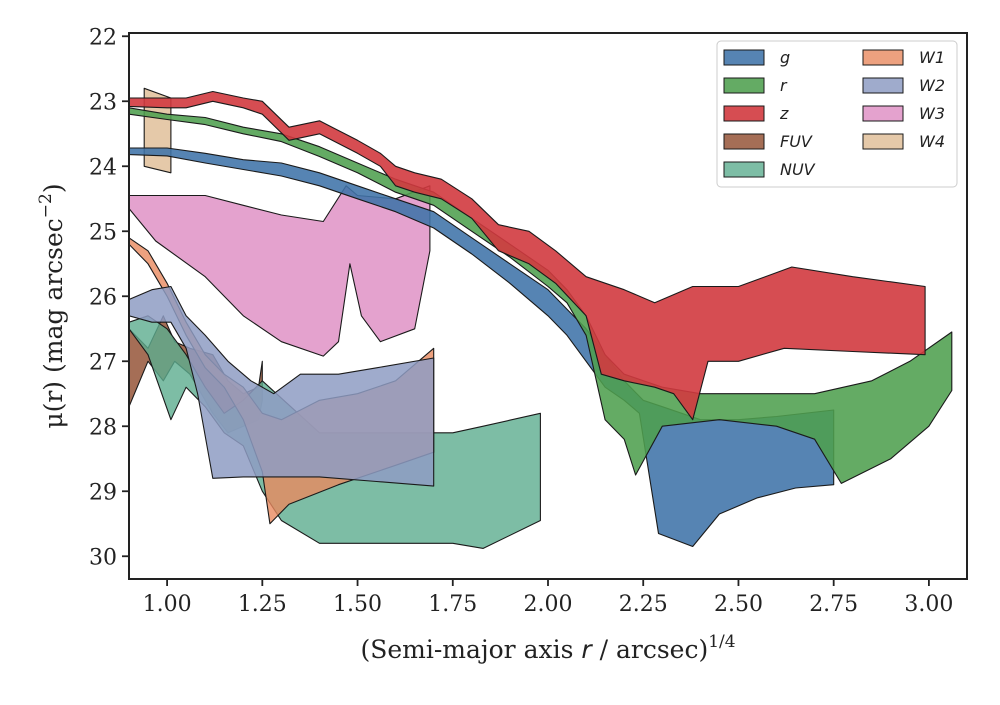 Image resolution: width=1000 pixels, height=705 pixels. I want to click on legend-label-nuv: NUV, so click(798, 169).